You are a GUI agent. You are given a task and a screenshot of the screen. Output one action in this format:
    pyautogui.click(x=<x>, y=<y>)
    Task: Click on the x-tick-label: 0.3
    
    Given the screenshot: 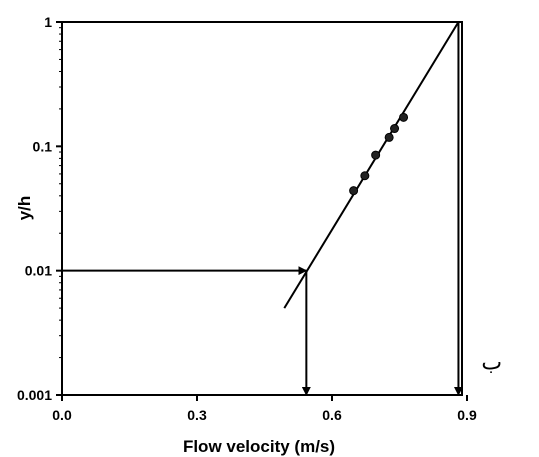 What is the action you would take?
    pyautogui.click(x=197, y=415)
    